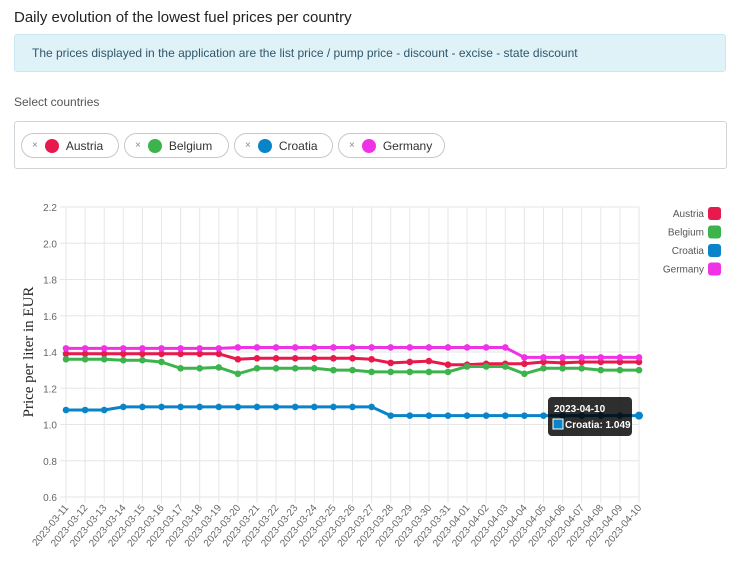  Describe the element at coordinates (248, 145) in the screenshot. I see `remove-croatia-icon: ×` at that location.